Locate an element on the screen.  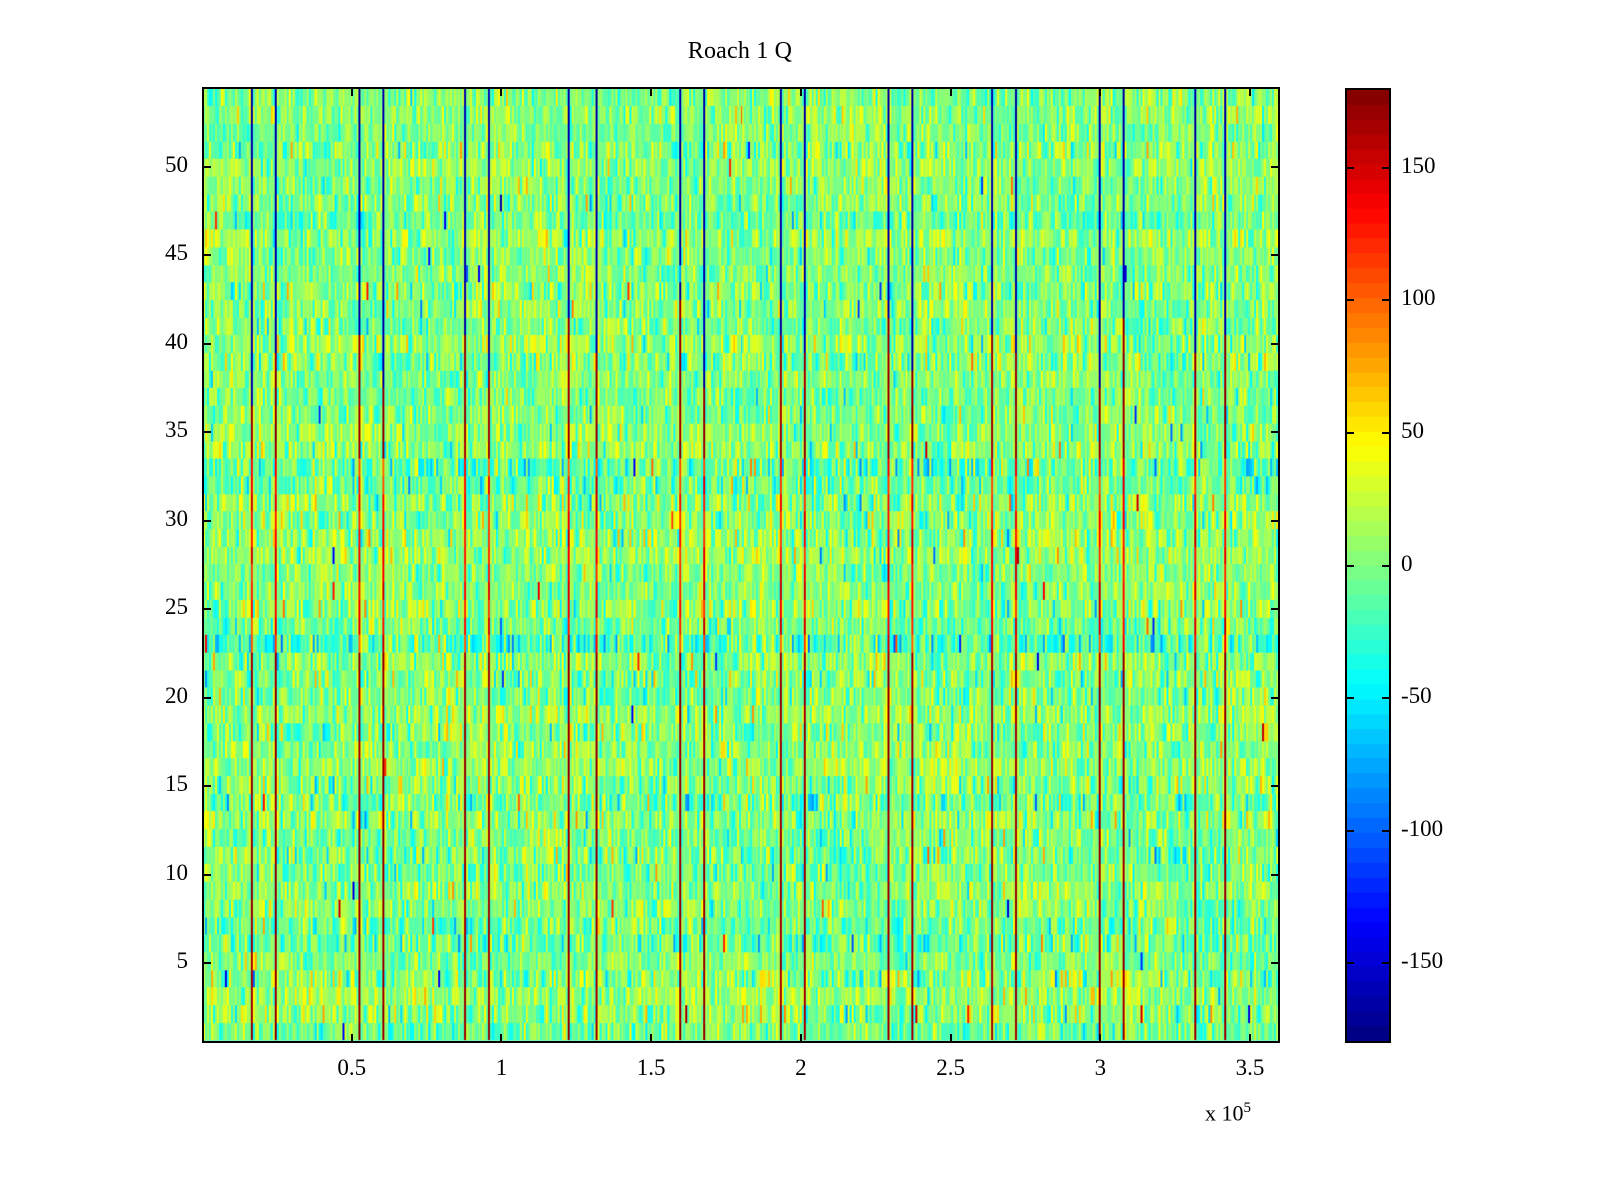
y-tick-label: 45 is located at coordinates (176, 253).